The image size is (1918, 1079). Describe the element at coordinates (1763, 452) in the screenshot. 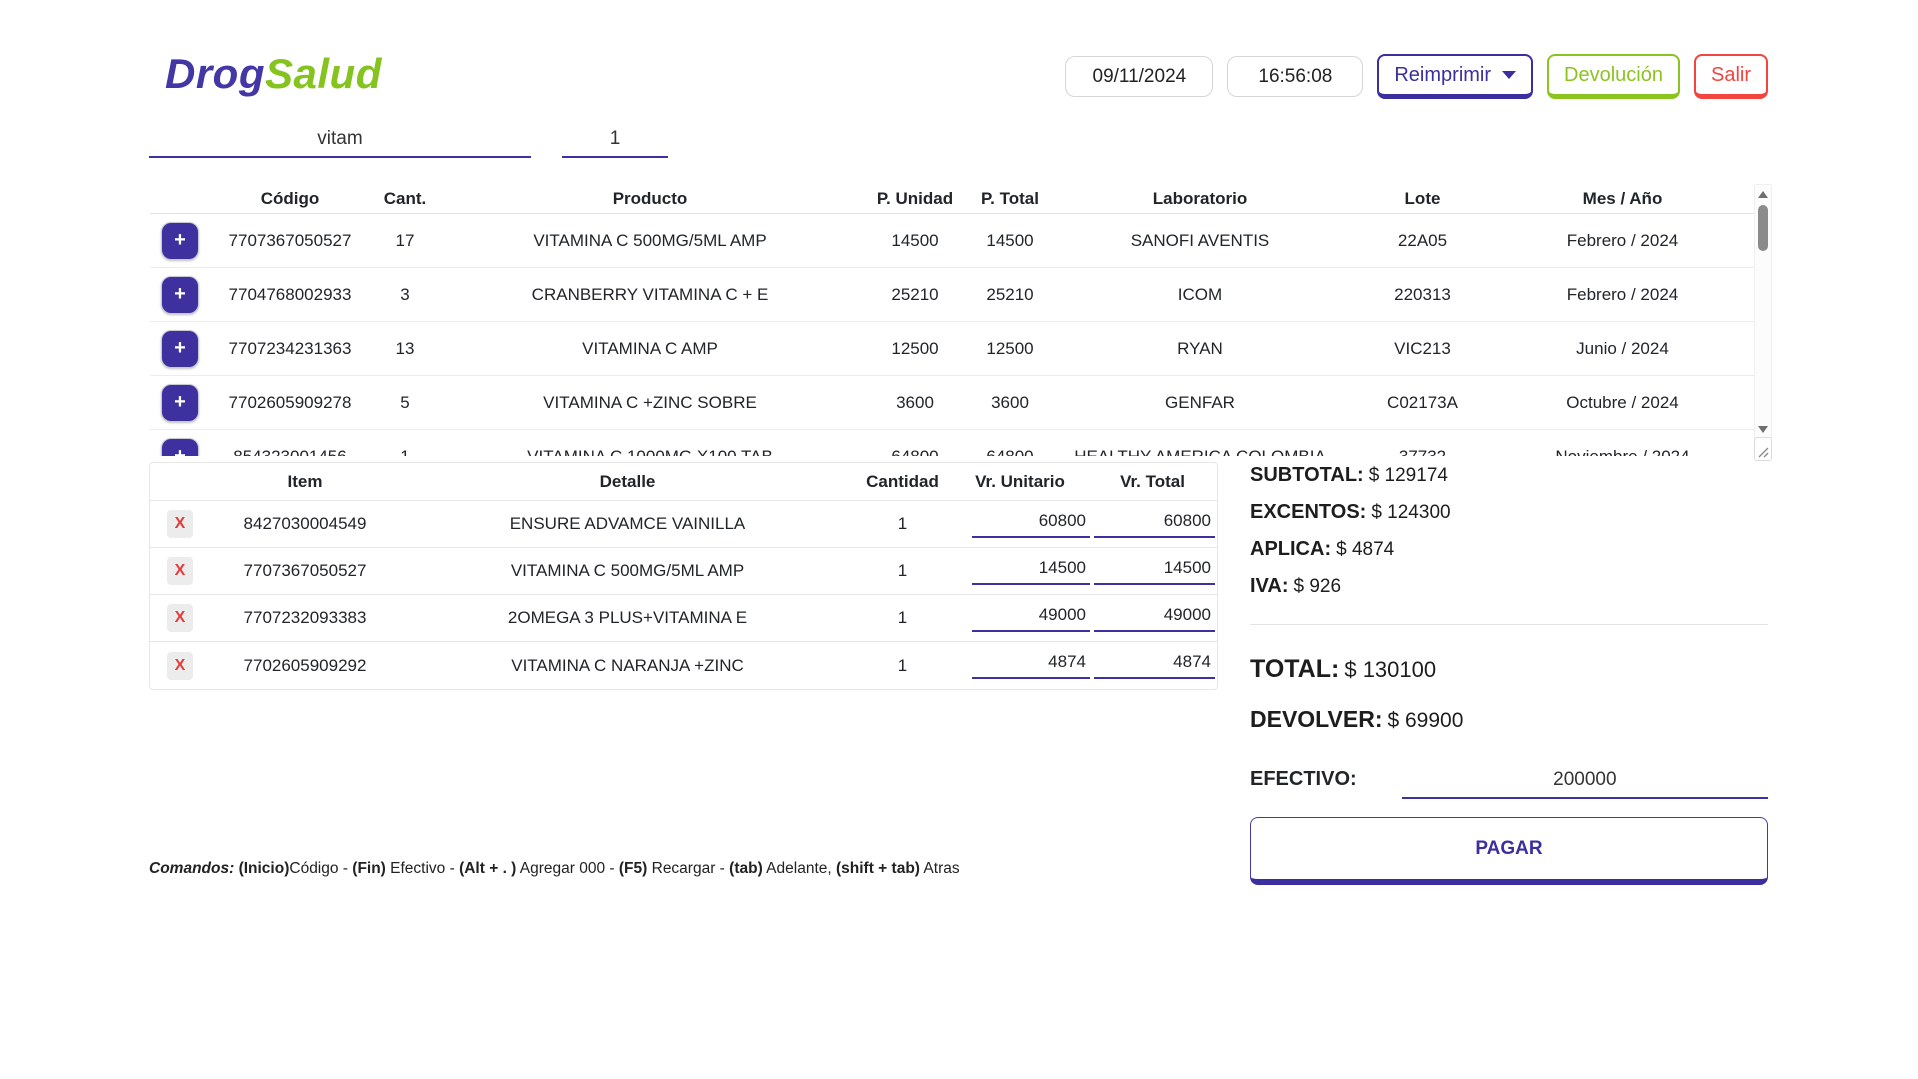

I see `resize-grip-icon` at that location.